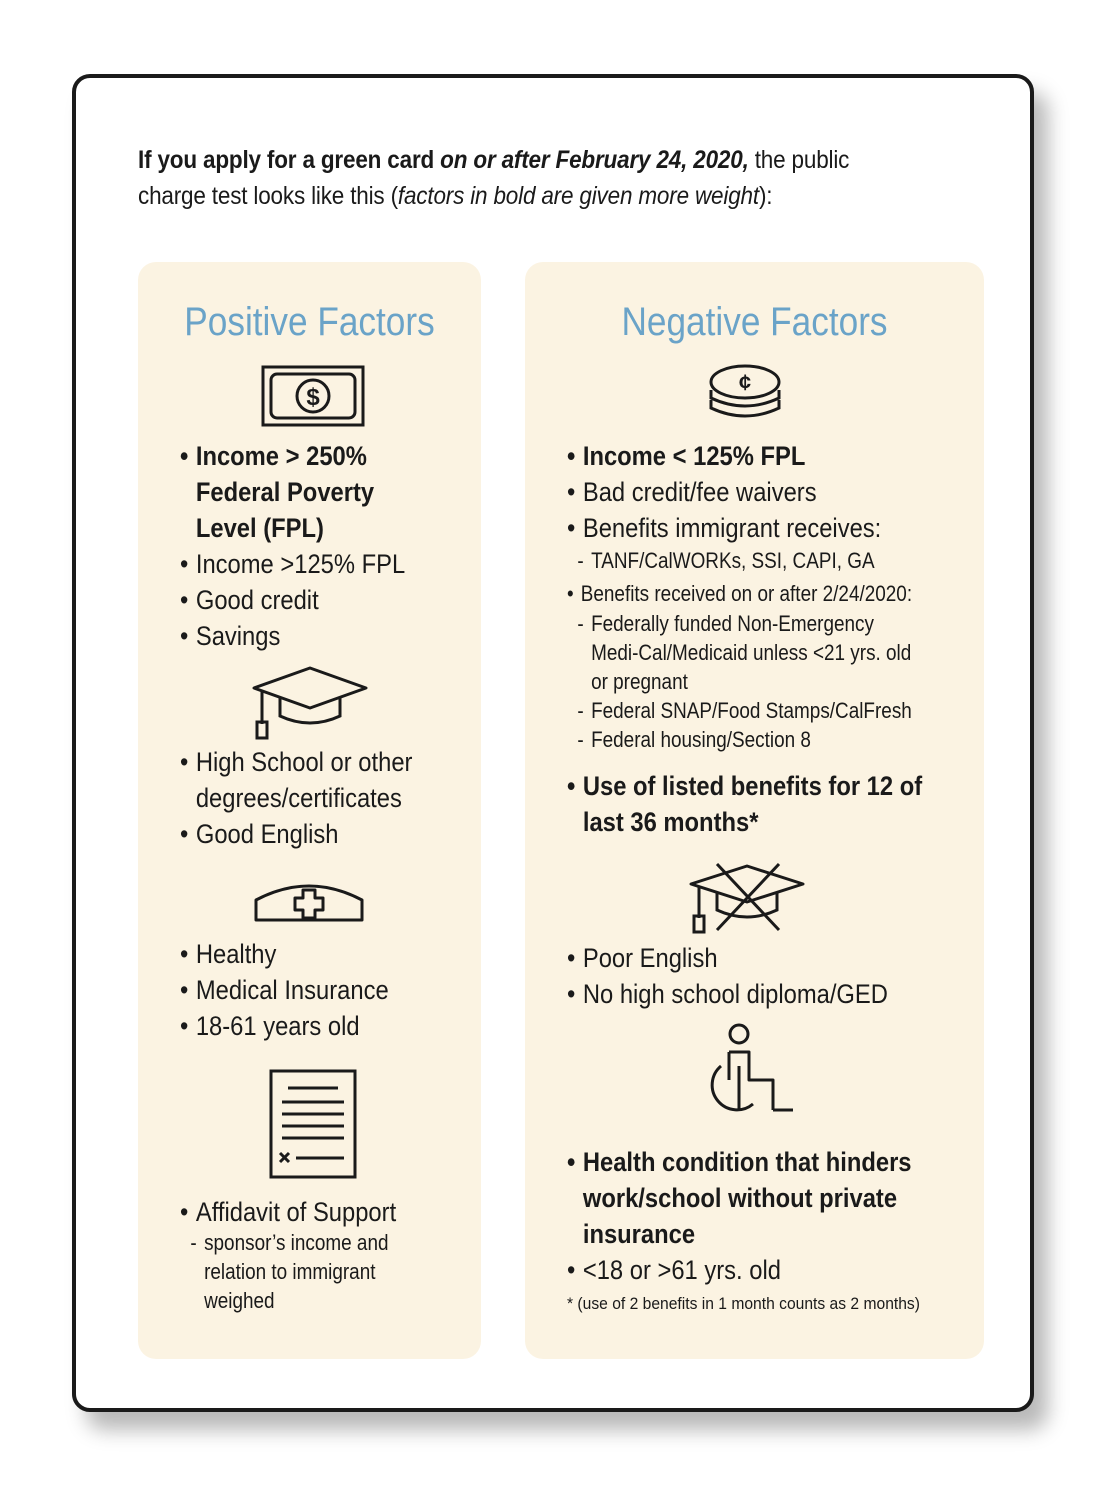  Describe the element at coordinates (239, 1300) in the screenshot. I see `sub-line: weighed` at that location.